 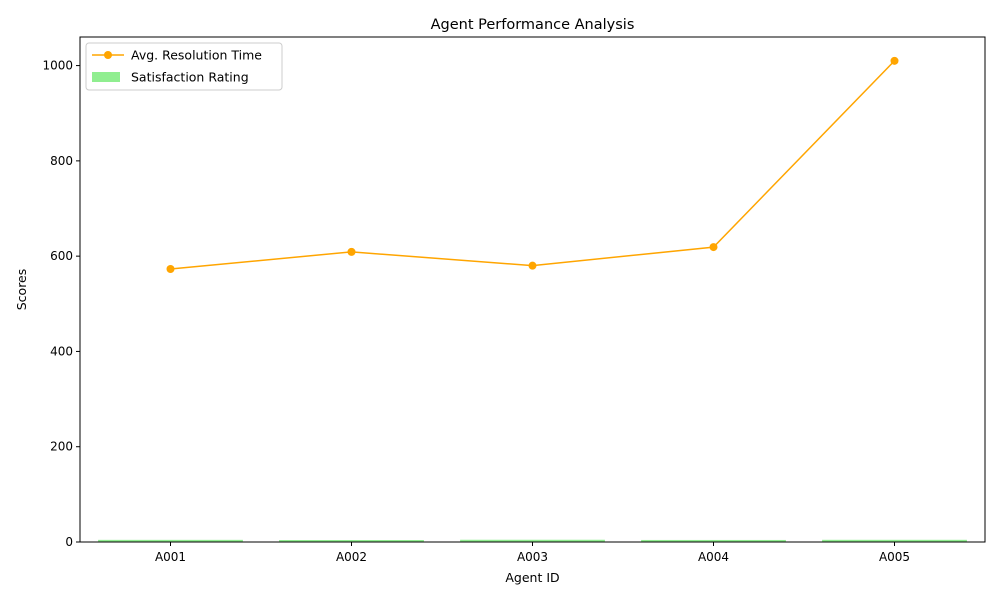 What do you see at coordinates (21, 290) in the screenshot?
I see `y-axis-label: Scores` at bounding box center [21, 290].